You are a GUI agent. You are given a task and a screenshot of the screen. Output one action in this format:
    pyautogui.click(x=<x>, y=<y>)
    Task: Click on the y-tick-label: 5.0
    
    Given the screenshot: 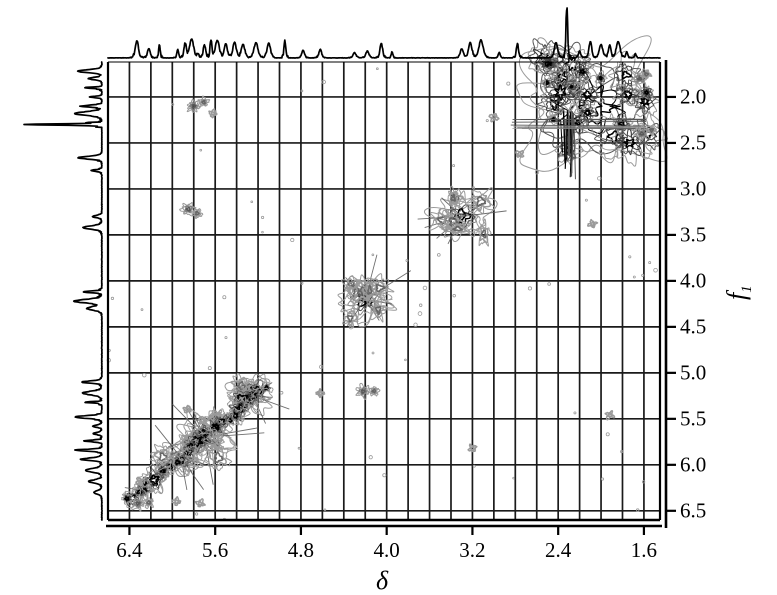 What is the action you would take?
    pyautogui.click(x=693, y=372)
    